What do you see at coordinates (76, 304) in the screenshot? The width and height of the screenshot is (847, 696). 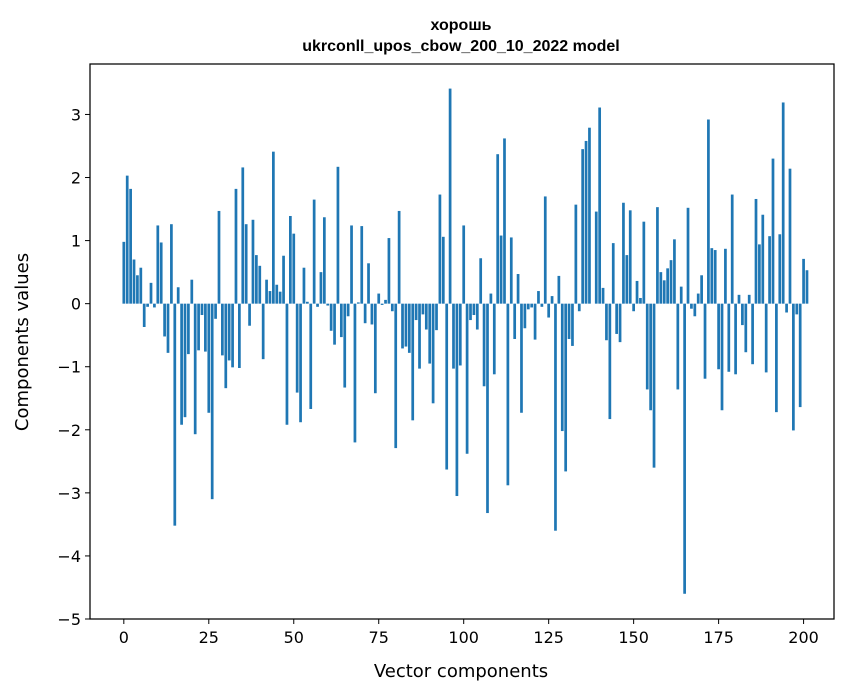 I see `y-tick-label-0: 0` at bounding box center [76, 304].